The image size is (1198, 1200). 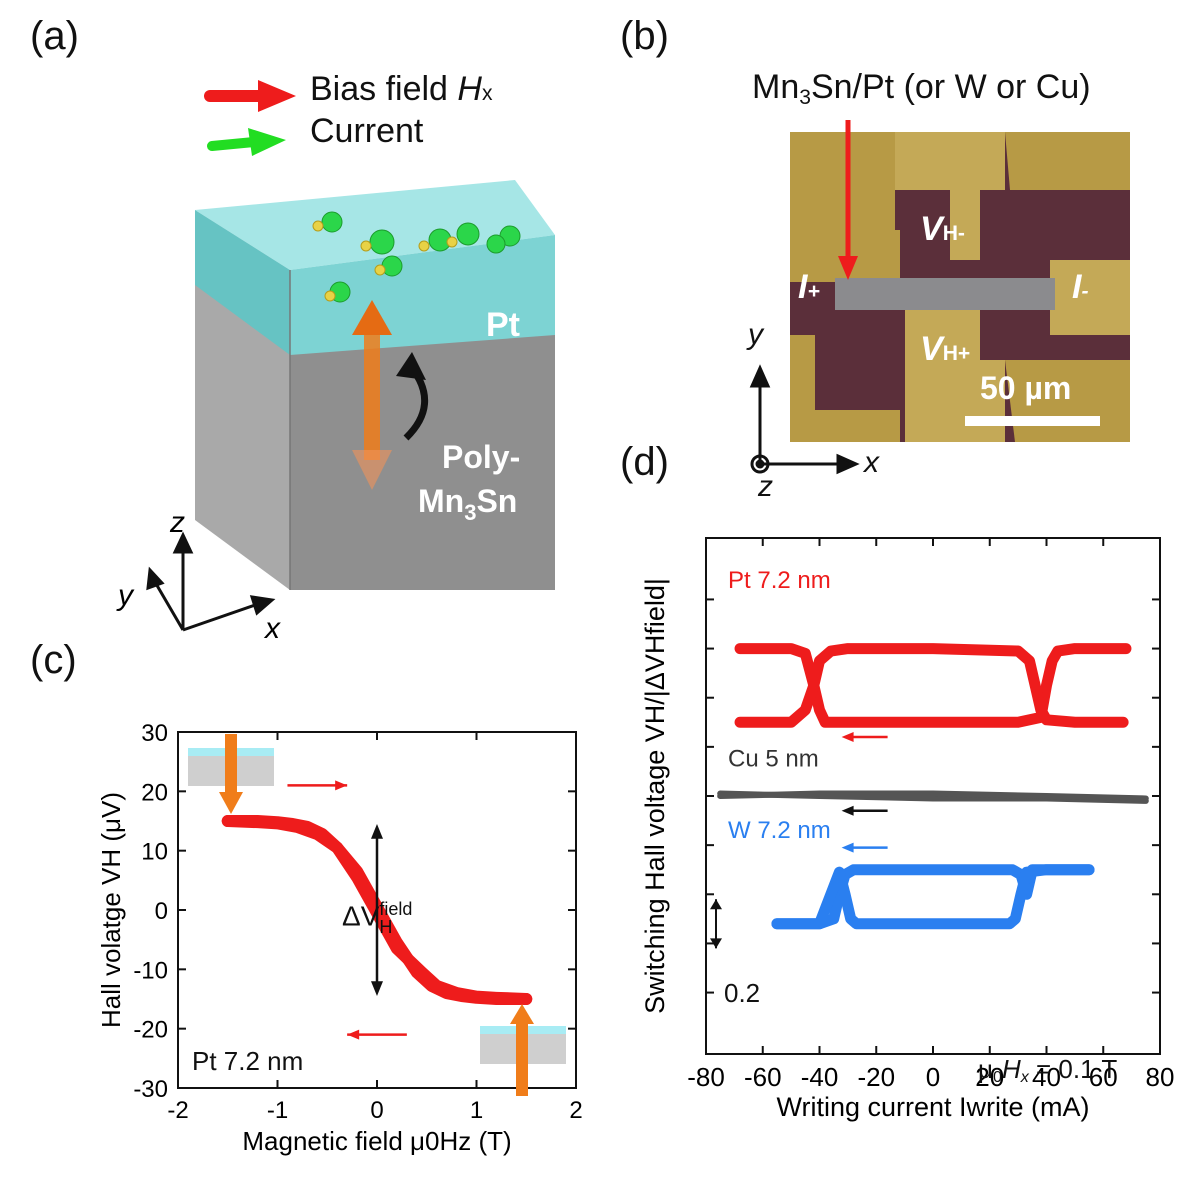 I want to click on x-tick-label: -1, so click(x=277, y=1110).